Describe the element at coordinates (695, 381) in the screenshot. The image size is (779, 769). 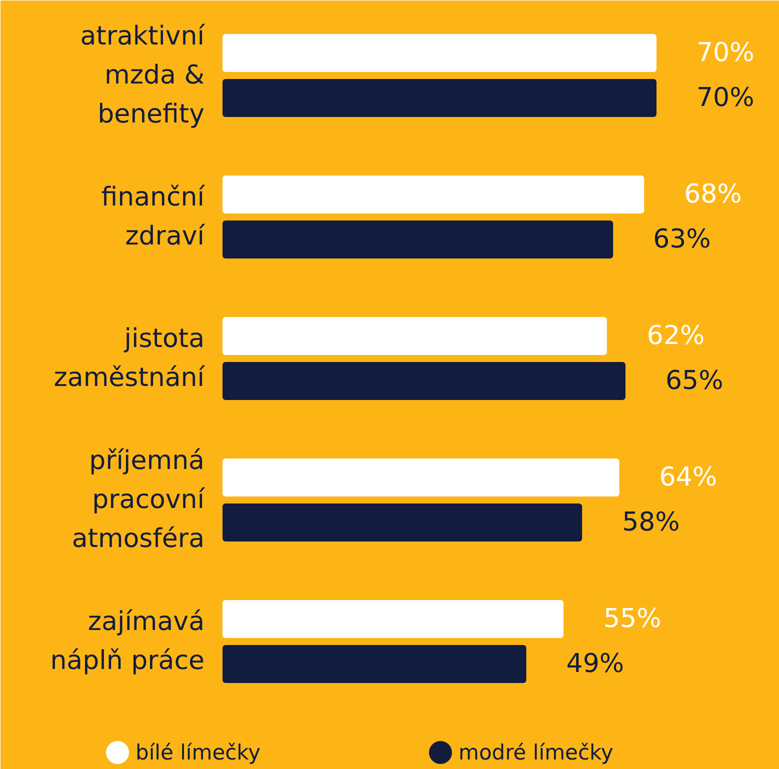
I see `data-label: 65%` at that location.